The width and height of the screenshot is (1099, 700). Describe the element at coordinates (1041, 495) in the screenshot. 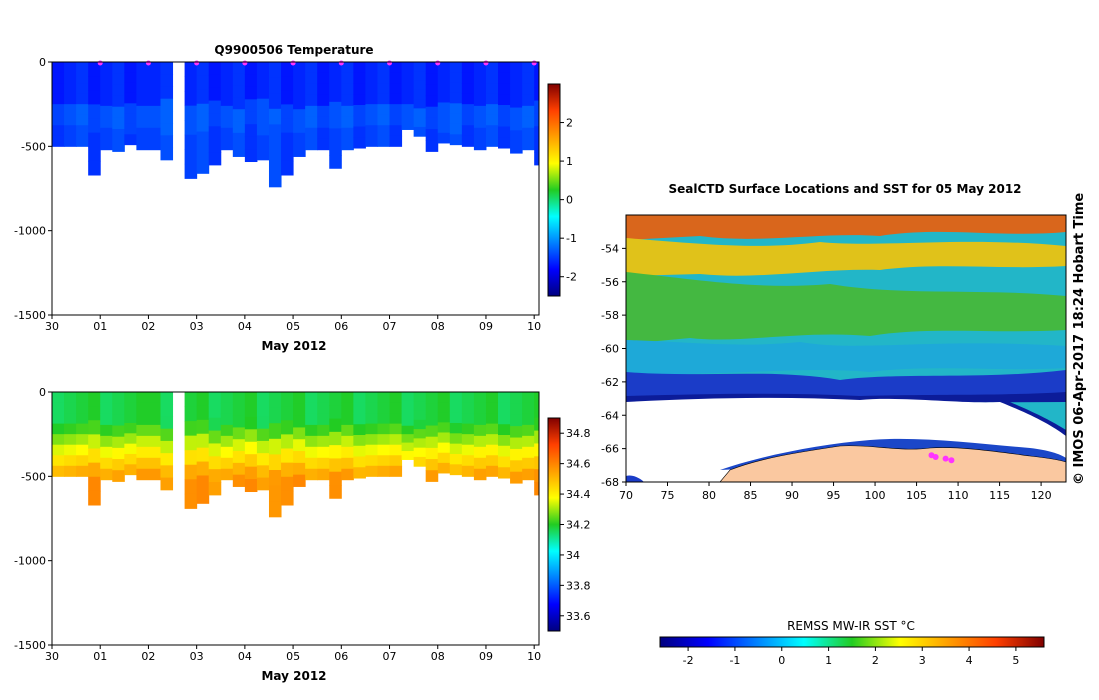

I see `x-tick-label: 120` at that location.